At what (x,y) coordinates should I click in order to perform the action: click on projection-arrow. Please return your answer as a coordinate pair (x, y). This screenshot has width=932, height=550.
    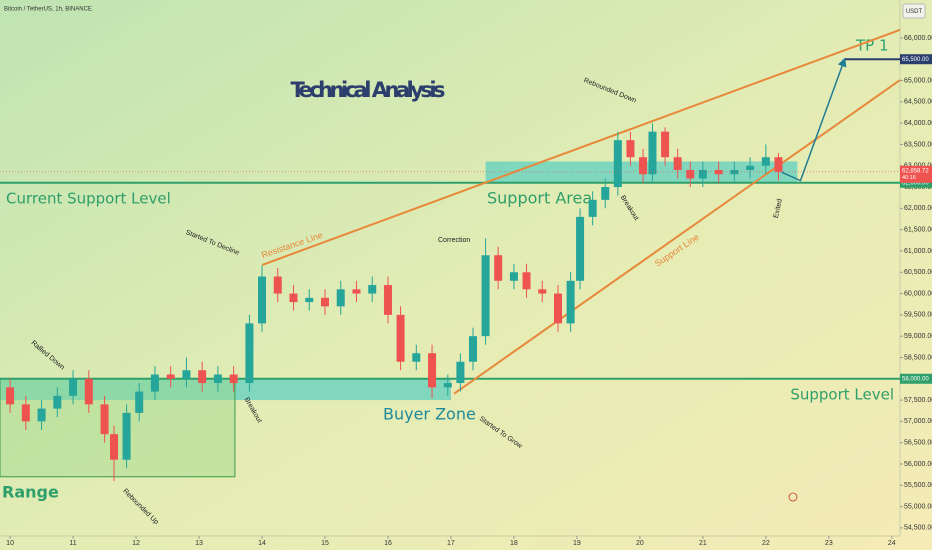
    Looking at the image, I should click on (814, 119).